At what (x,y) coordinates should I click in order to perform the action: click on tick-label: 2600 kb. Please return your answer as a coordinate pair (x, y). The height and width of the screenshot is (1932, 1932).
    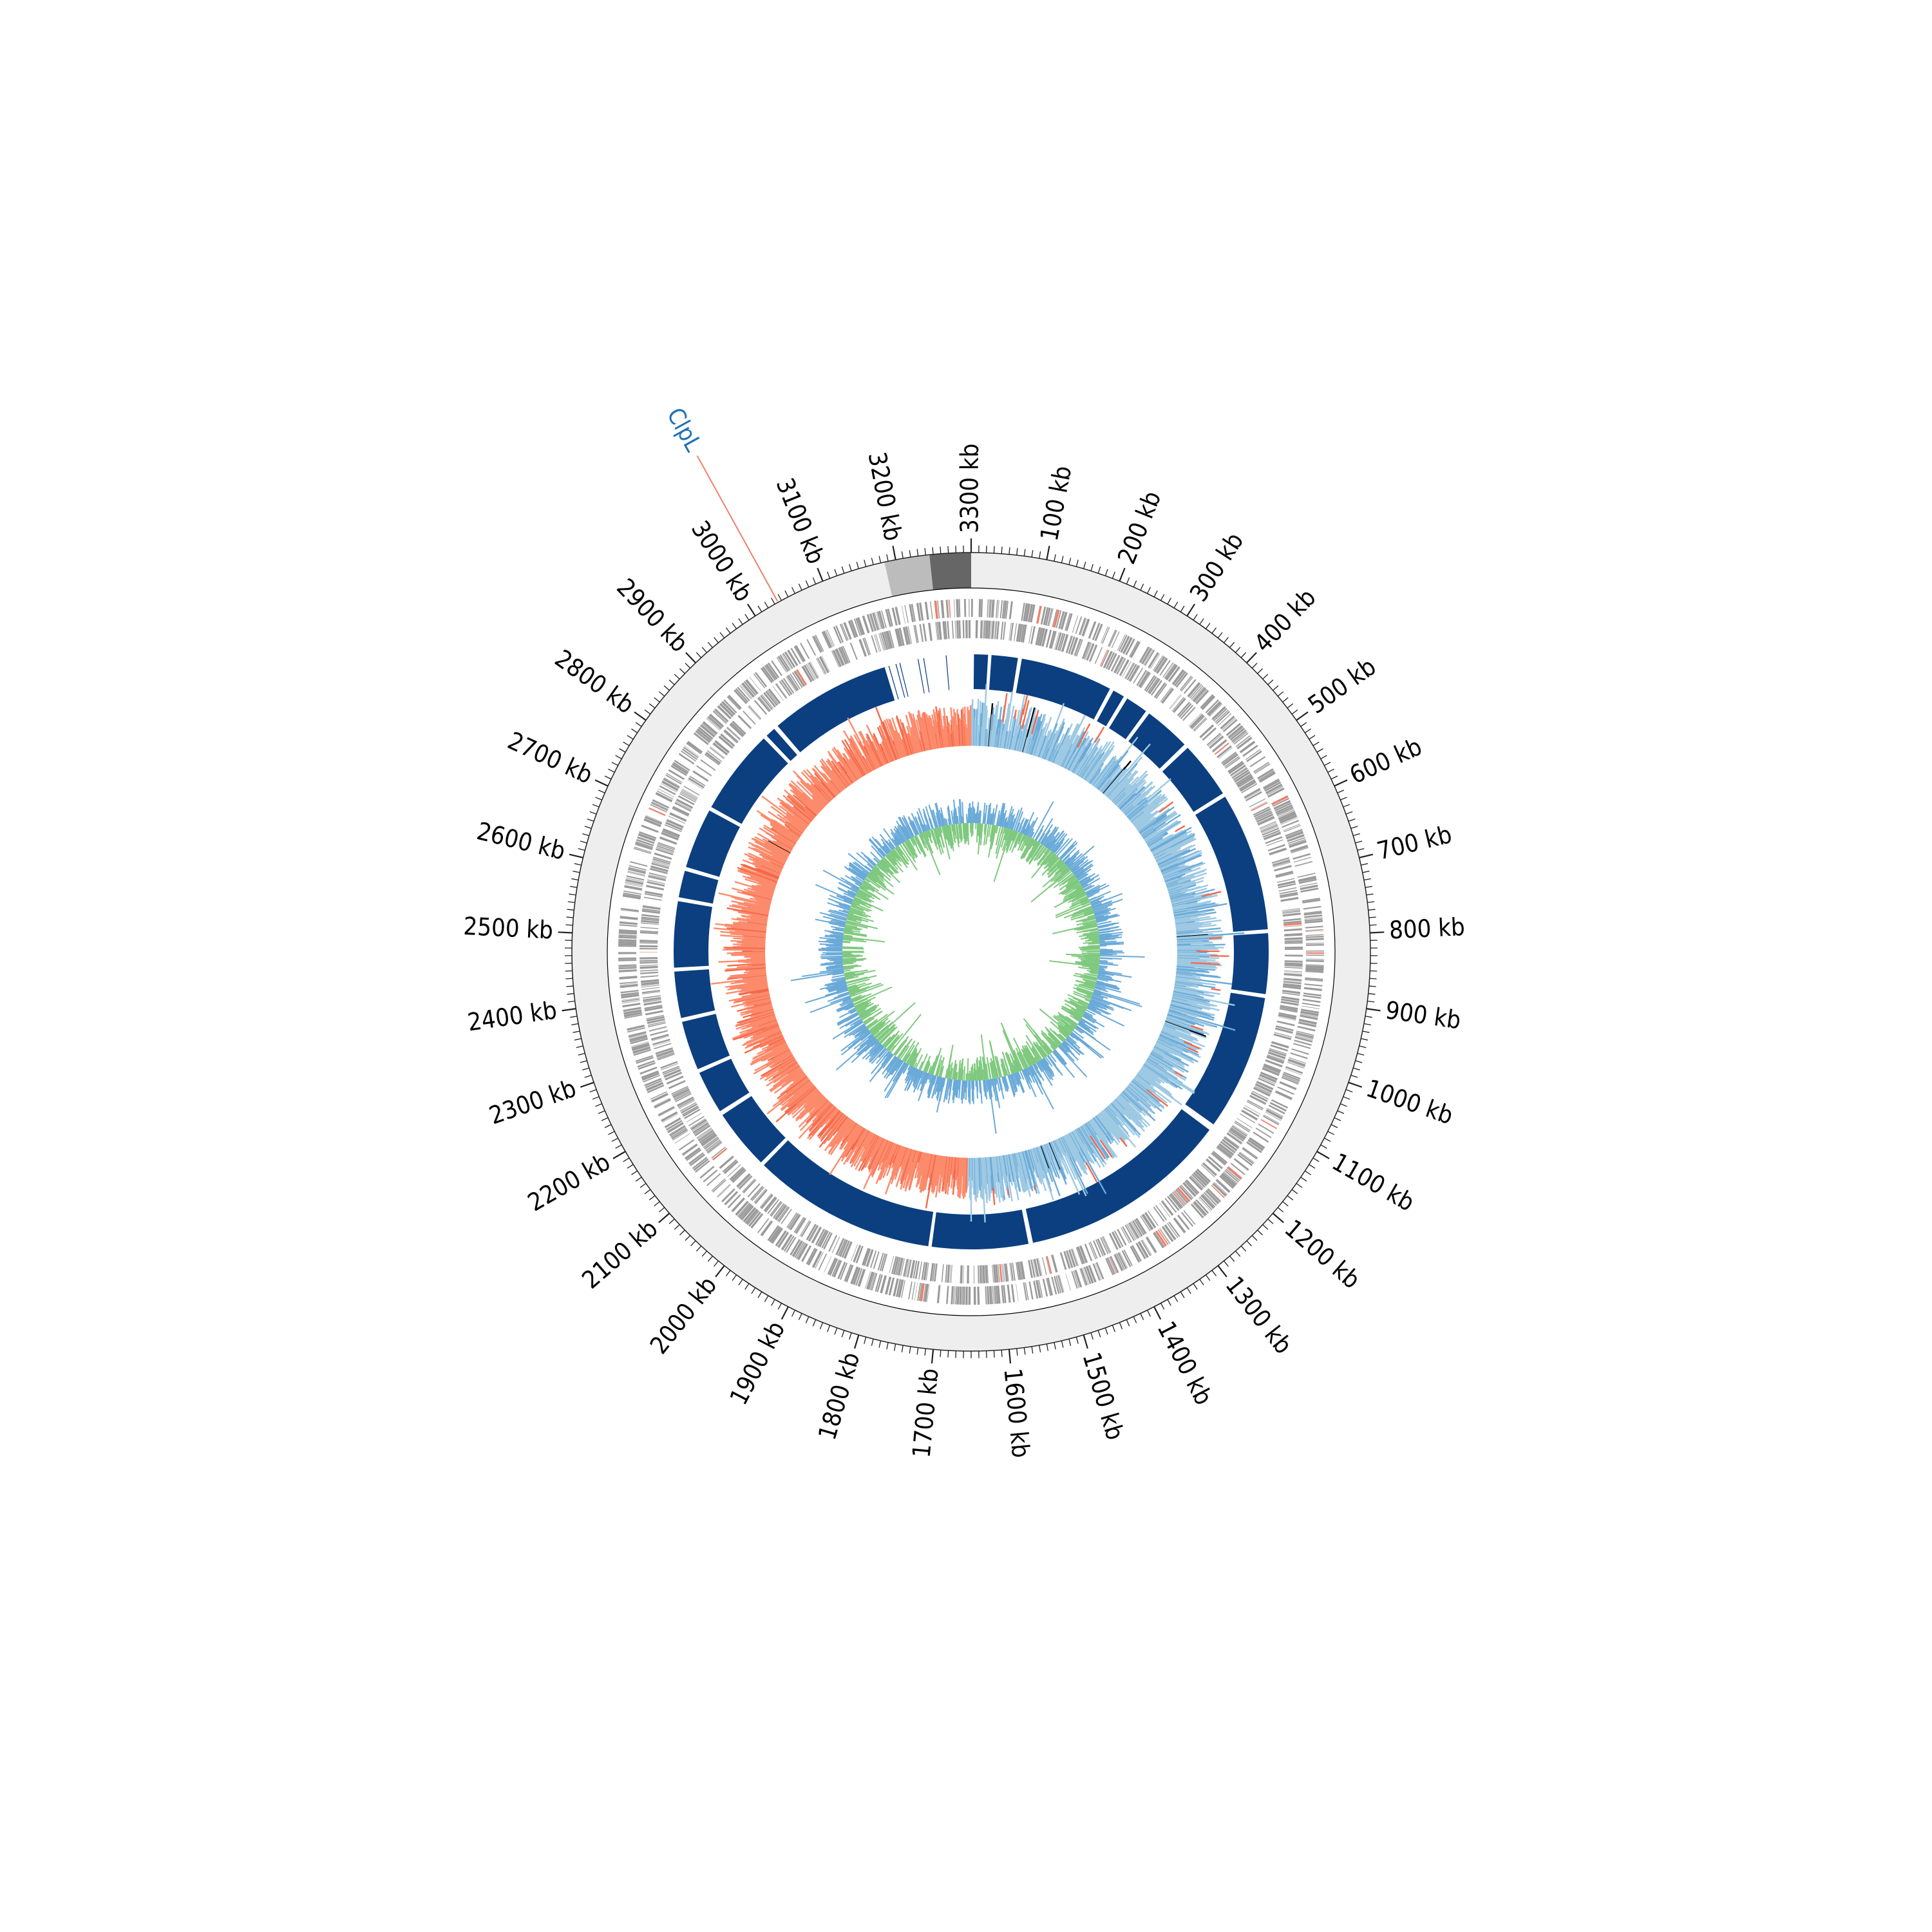
    Looking at the image, I should click on (521, 842).